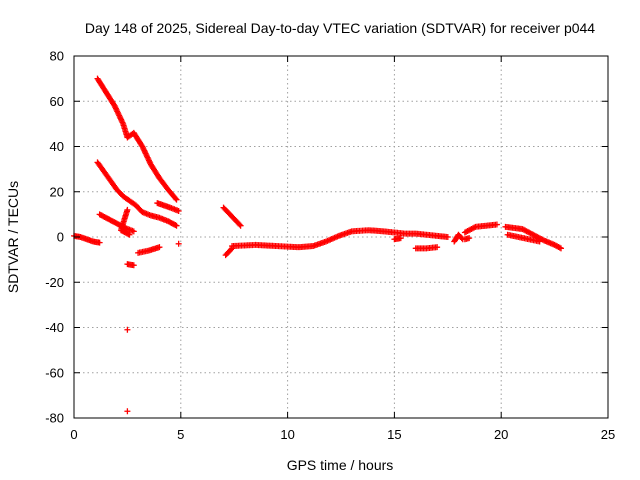  Describe the element at coordinates (501, 434) in the screenshot. I see `x-tick-label: 20` at that location.